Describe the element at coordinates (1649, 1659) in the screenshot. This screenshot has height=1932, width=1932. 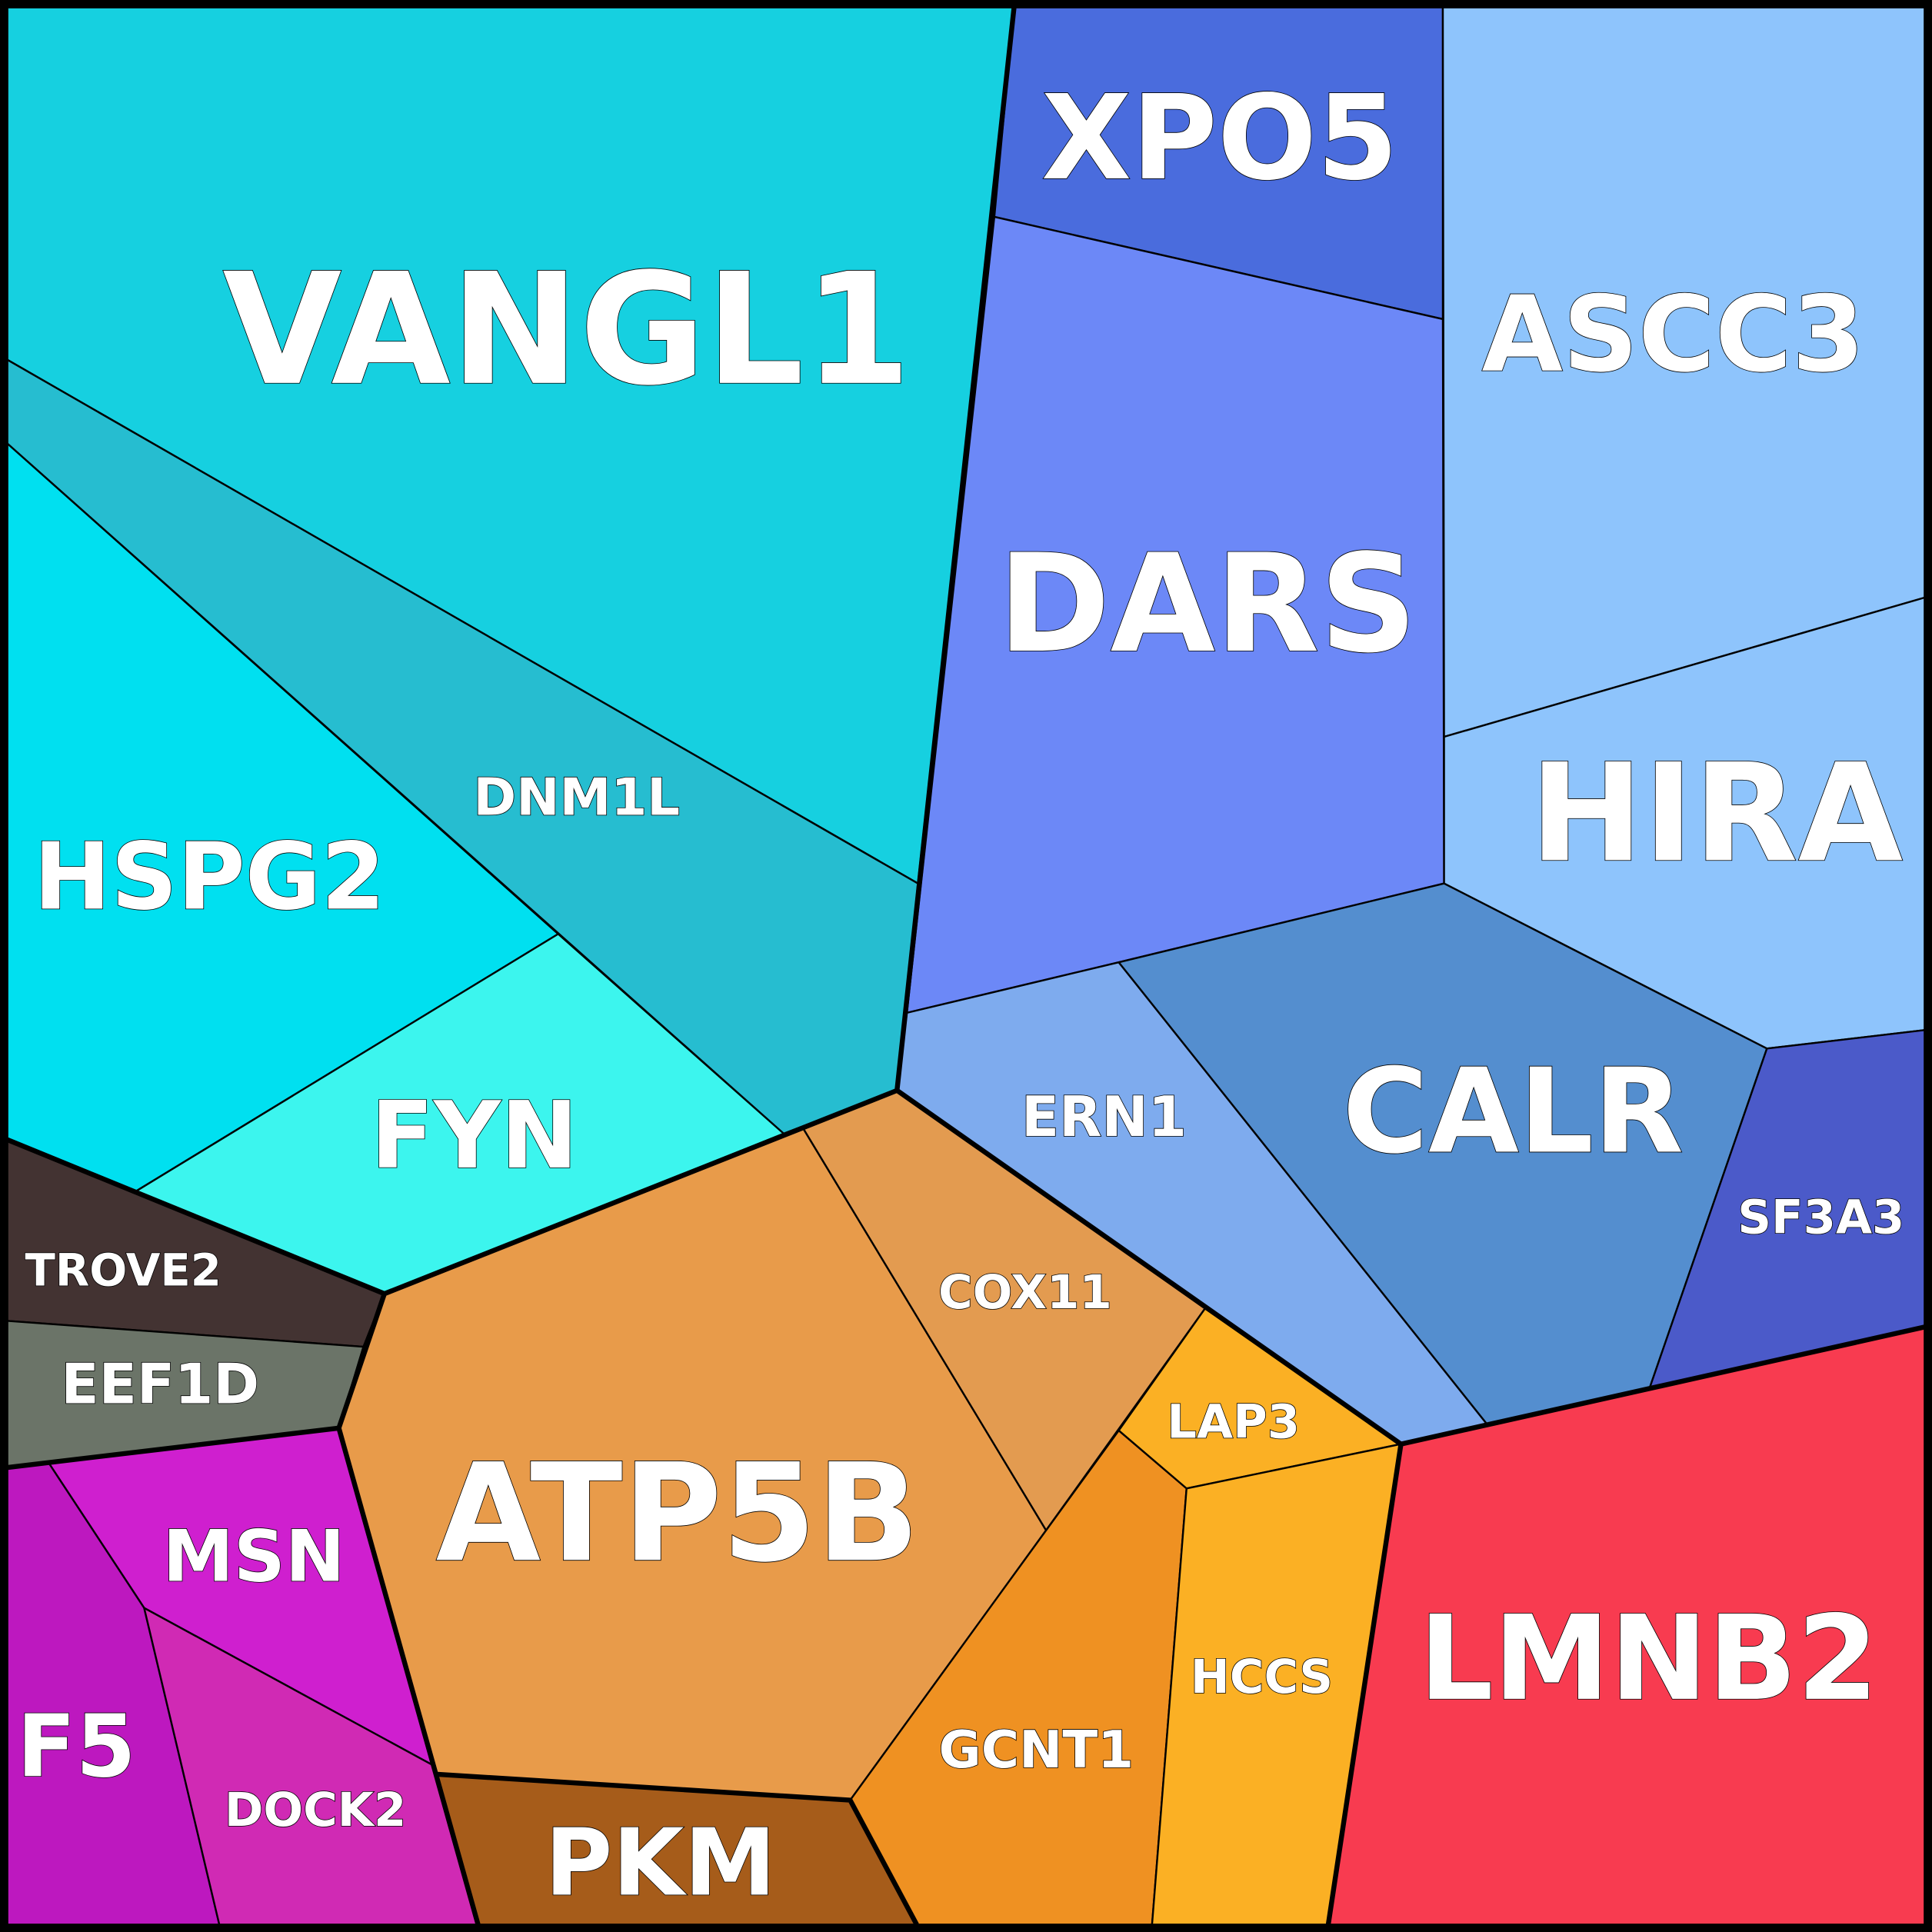
I see `cell-label: LMNB2` at that location.